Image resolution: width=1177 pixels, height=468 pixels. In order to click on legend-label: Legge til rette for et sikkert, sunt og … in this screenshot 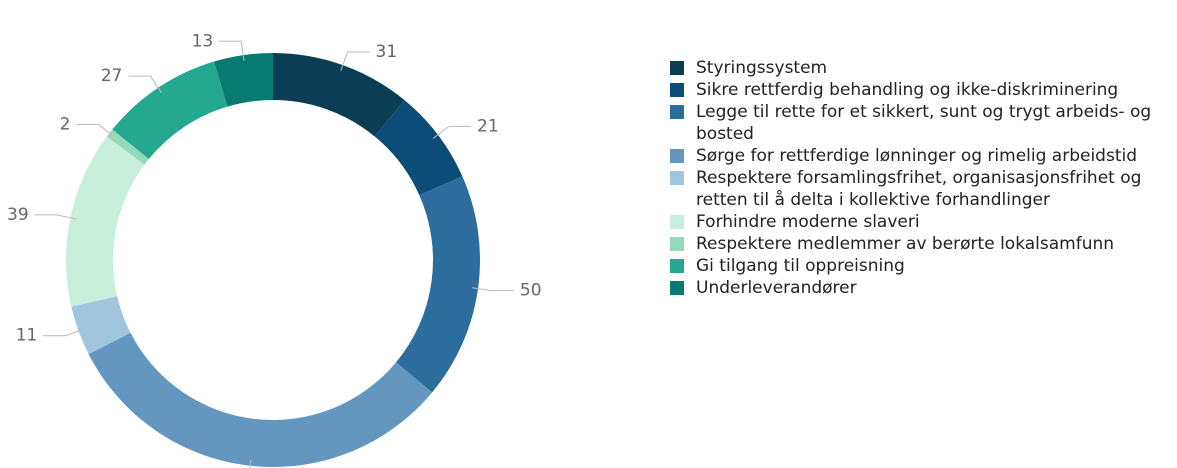, I will do `click(924, 123)`.